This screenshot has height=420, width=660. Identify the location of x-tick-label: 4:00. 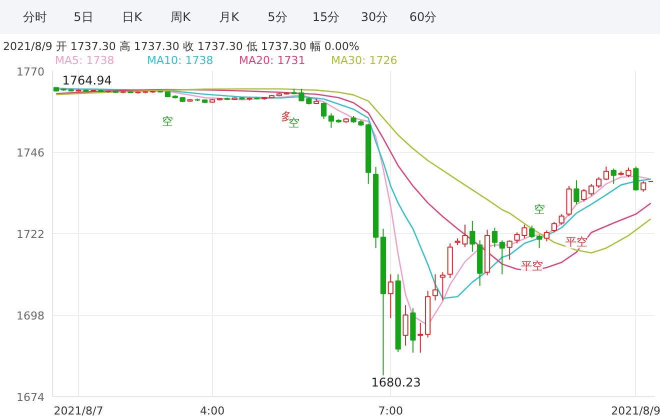
(212, 411).